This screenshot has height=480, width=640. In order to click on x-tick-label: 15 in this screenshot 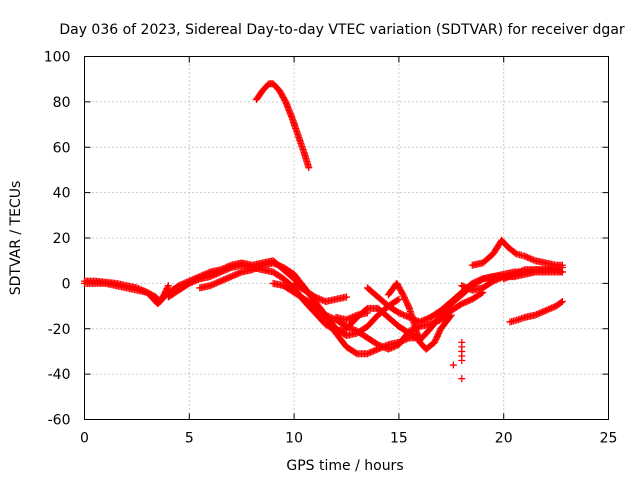, I will do `click(399, 439)`.